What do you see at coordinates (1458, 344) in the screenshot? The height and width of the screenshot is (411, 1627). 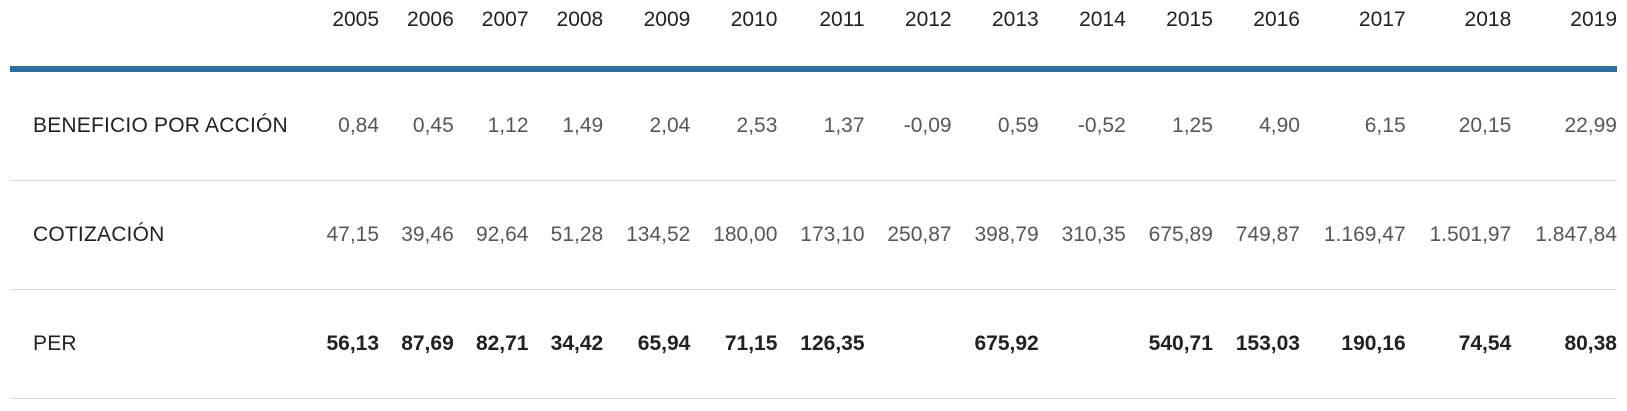 I see `value-cell: 74,54` at bounding box center [1458, 344].